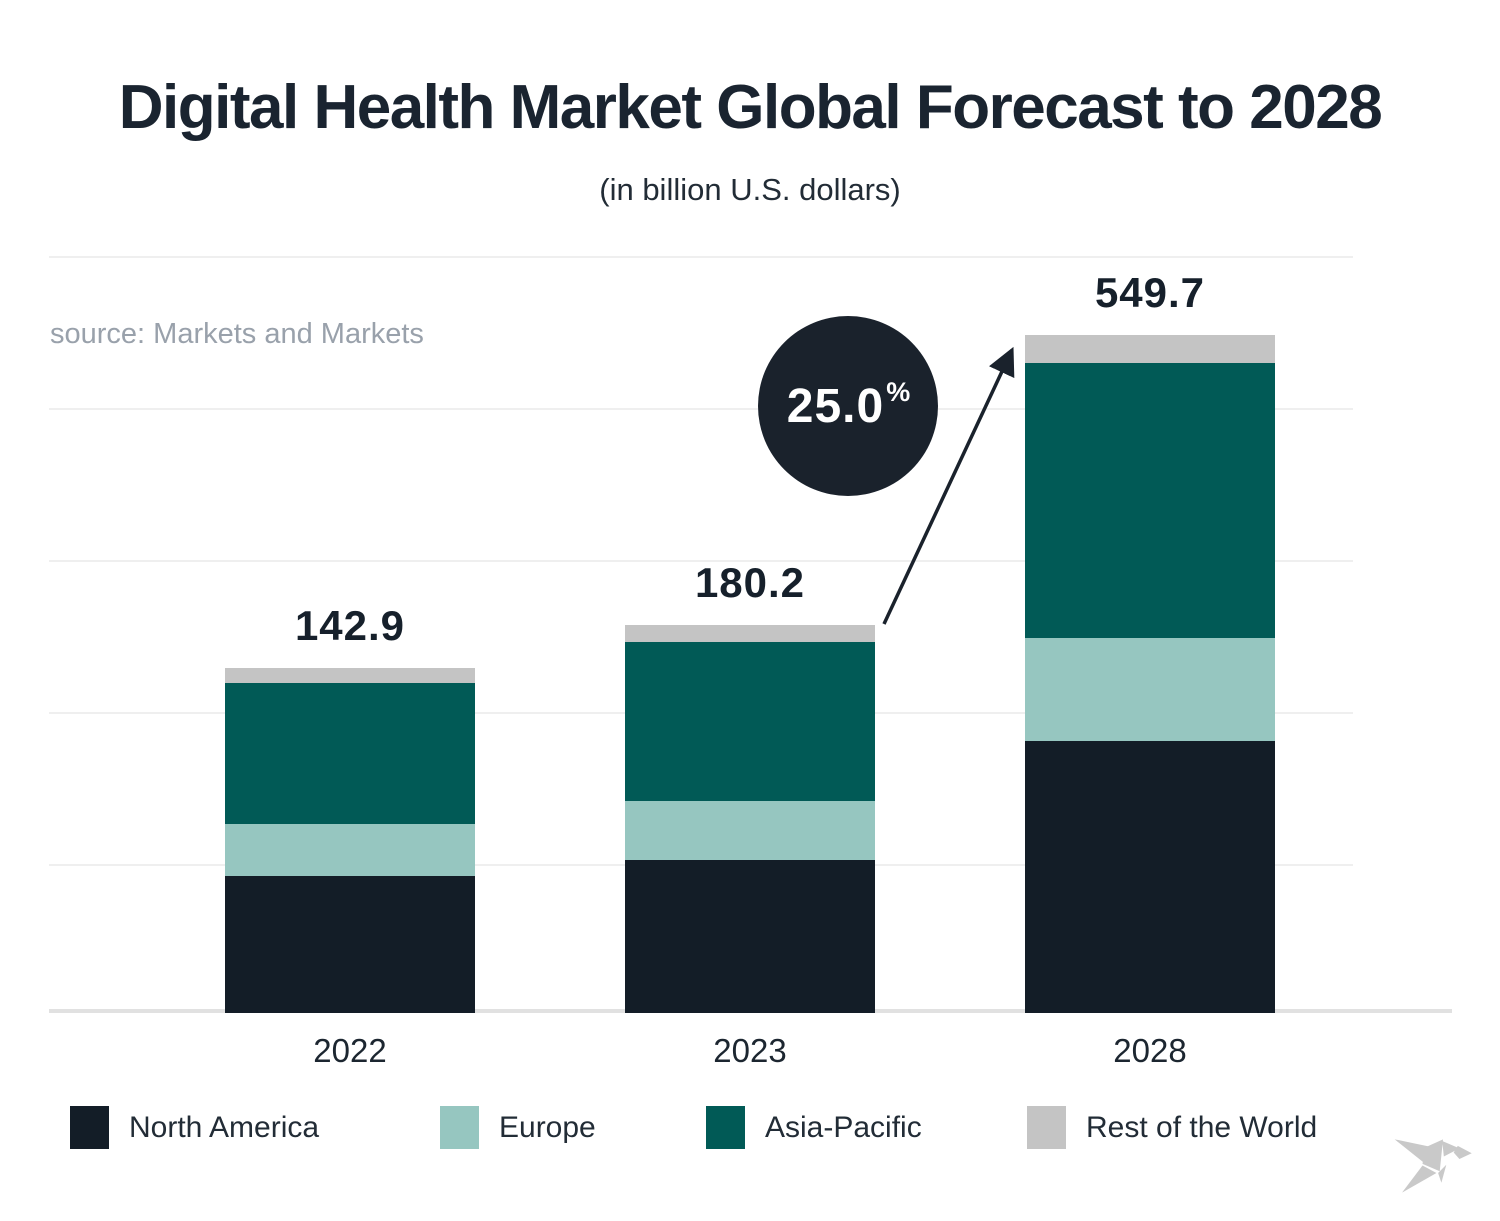  I want to click on legend-label: Asia-Pacific, so click(843, 1127).